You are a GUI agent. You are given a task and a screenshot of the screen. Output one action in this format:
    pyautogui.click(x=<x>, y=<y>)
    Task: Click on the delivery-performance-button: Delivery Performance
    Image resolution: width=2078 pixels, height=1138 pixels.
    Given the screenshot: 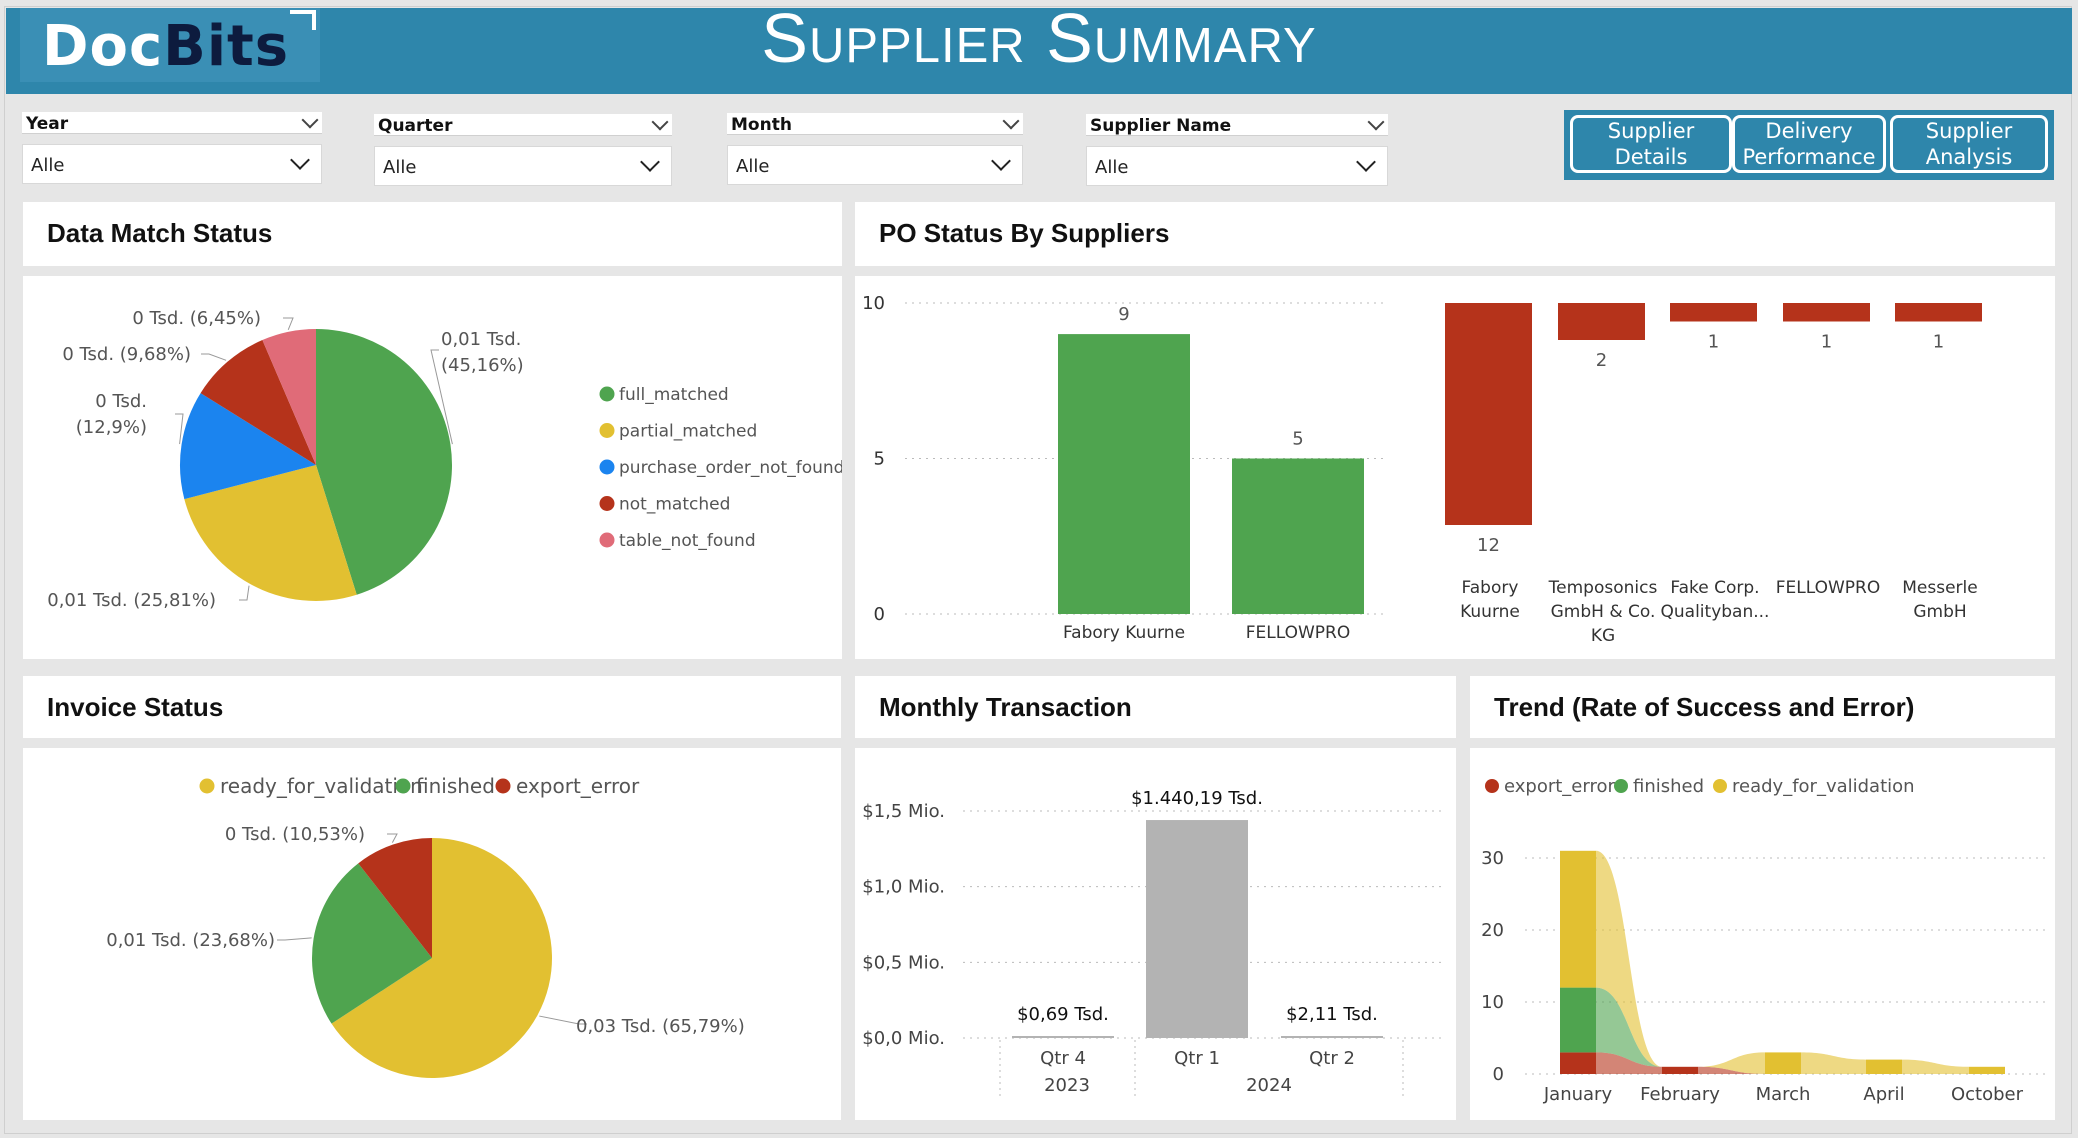 What is the action you would take?
    pyautogui.click(x=1809, y=144)
    